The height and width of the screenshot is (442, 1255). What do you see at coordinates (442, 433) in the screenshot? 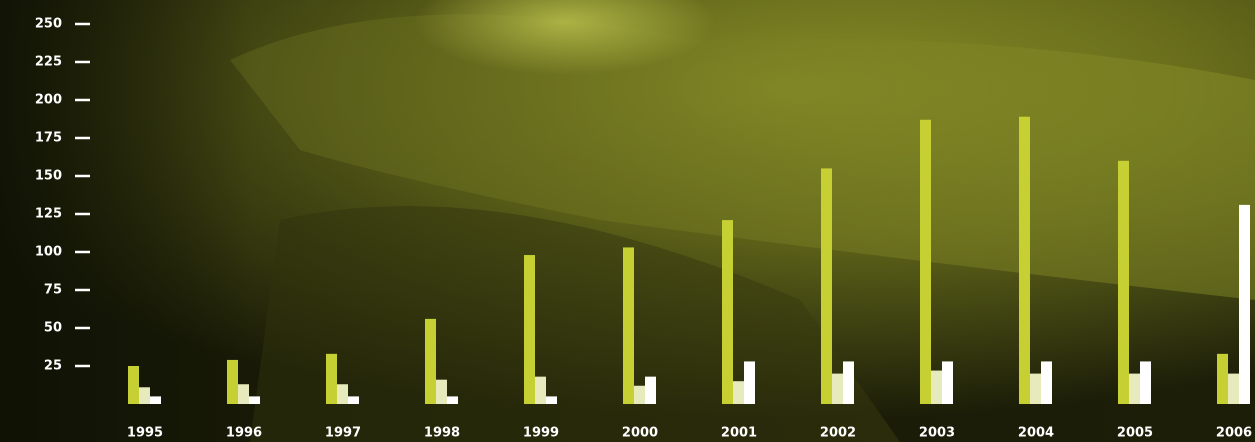
I see `x-tick-label: 1998` at bounding box center [442, 433].